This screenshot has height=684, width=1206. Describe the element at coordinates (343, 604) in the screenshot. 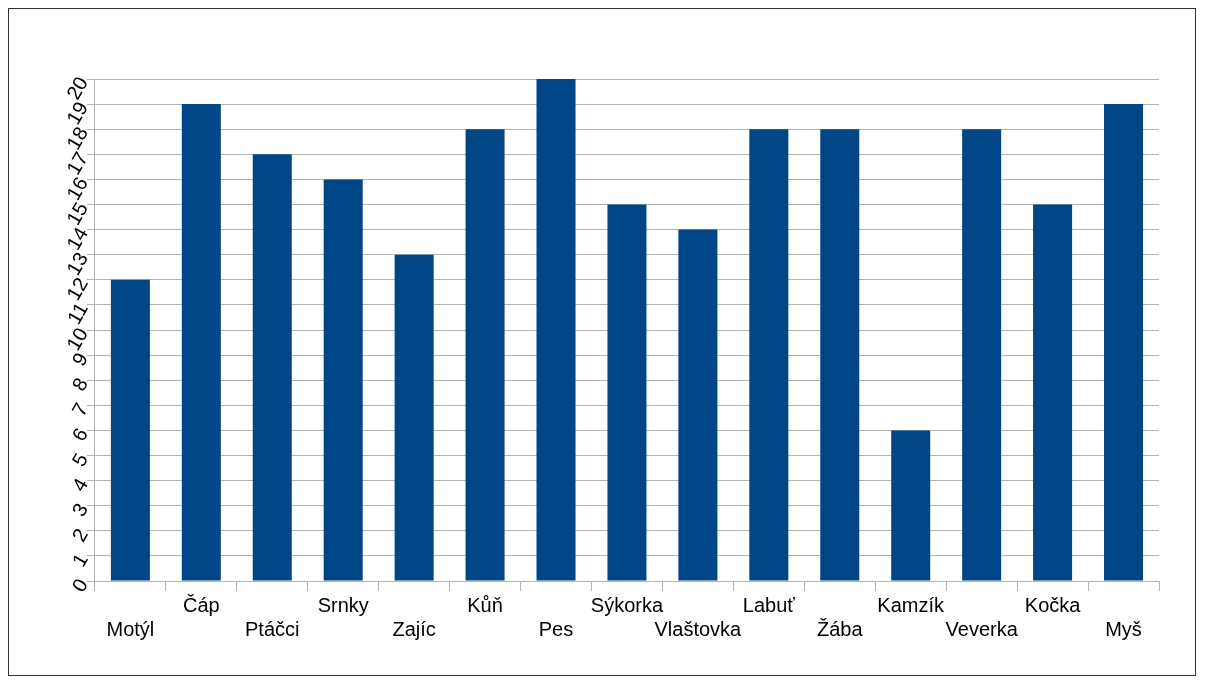

I see `x-tick-label: Srnky` at that location.